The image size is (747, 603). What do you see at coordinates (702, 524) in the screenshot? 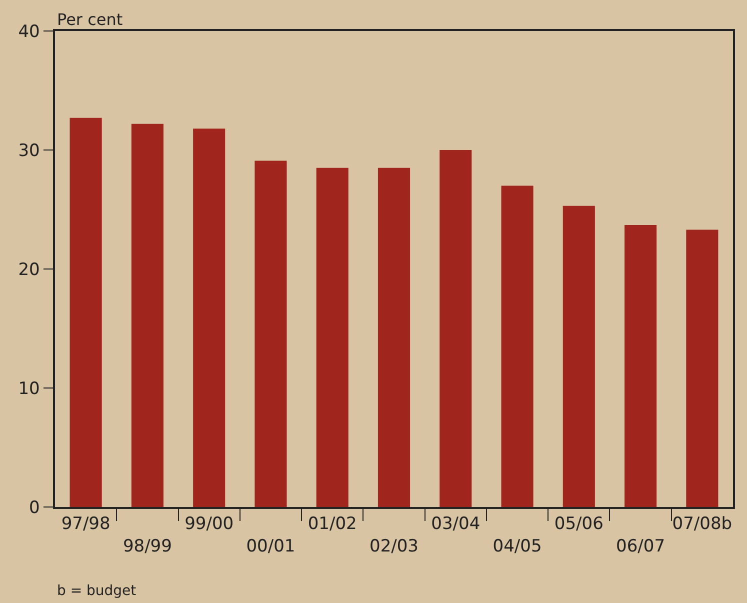
I see `x-tick-label: 07/08b` at bounding box center [702, 524].